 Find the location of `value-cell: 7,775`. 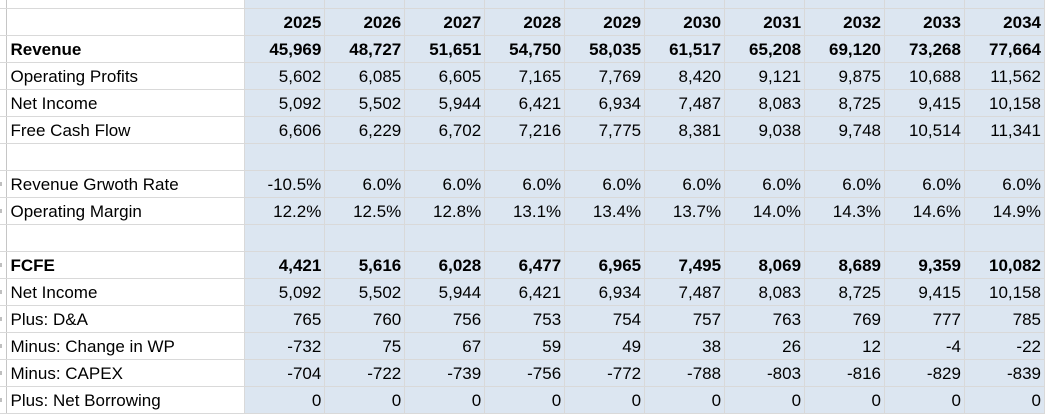

value-cell: 7,775 is located at coordinates (605, 130).